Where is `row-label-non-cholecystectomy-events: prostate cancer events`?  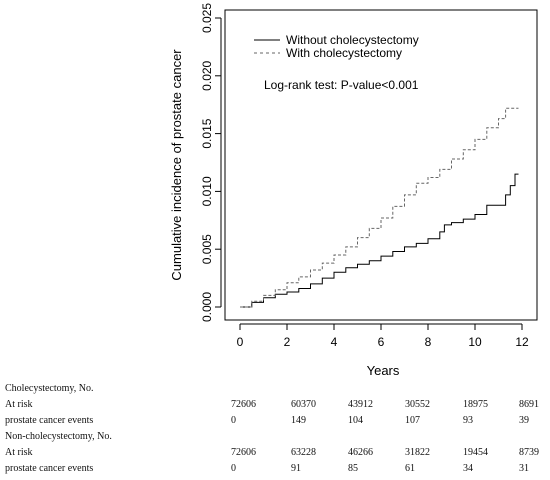 row-label-non-cholecystectomy-events: prostate cancer events is located at coordinates (49, 468).